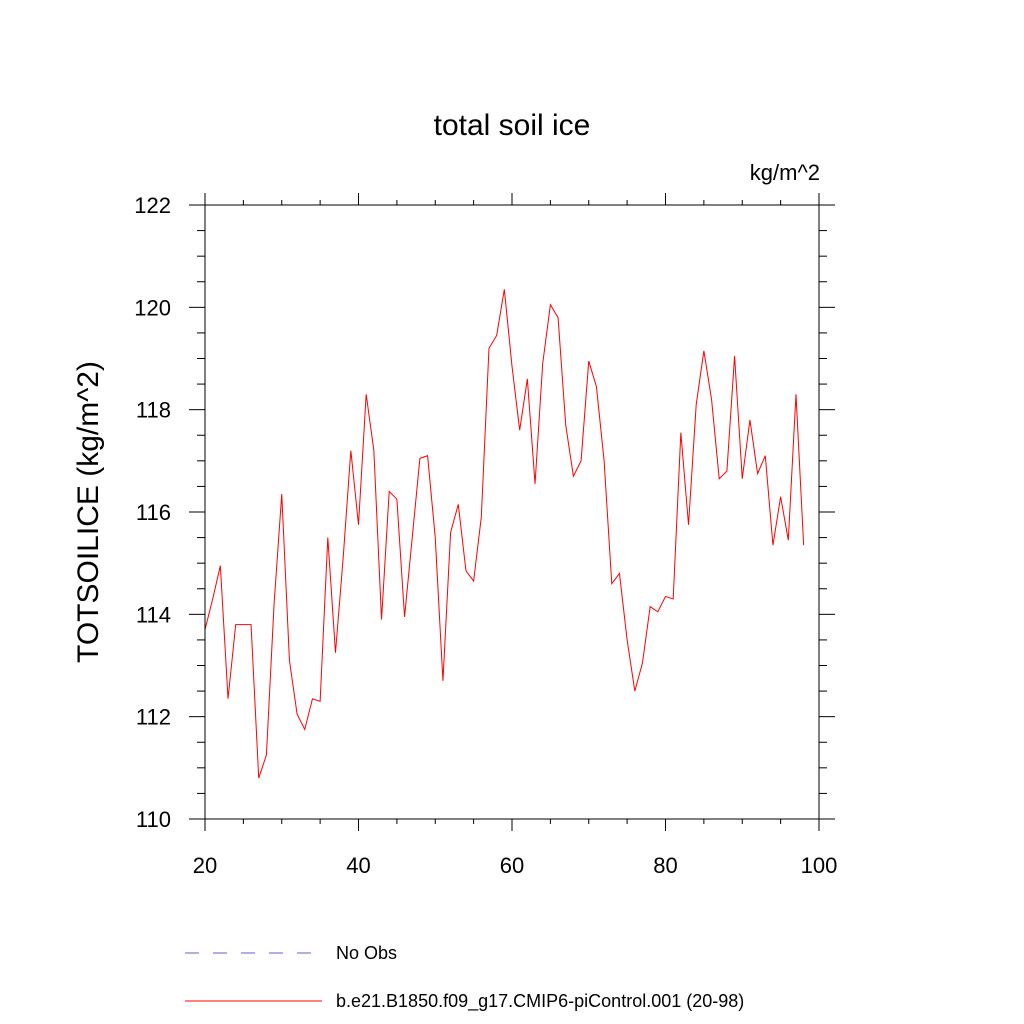  I want to click on y-tick-label: 116, so click(153, 512).